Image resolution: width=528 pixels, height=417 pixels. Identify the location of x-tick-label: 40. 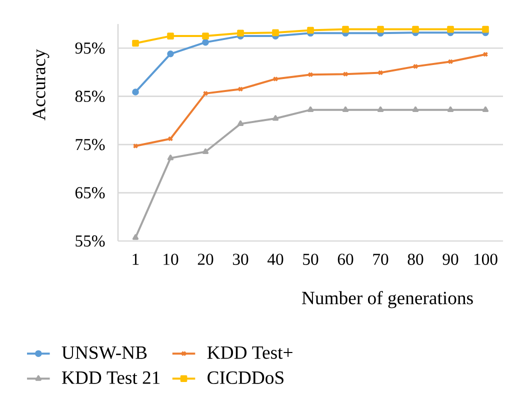
(276, 259).